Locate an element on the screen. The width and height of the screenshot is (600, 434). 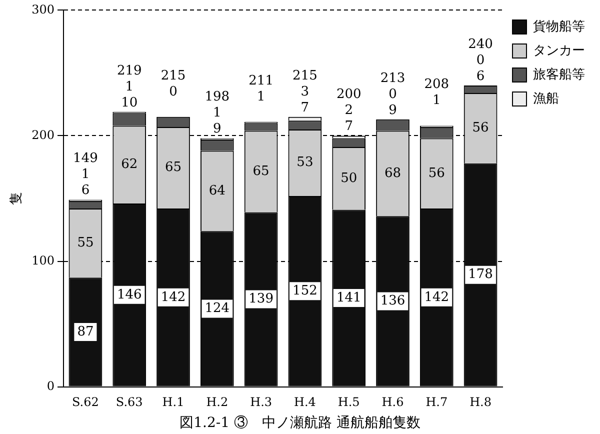
data-label: 64 is located at coordinates (217, 190).